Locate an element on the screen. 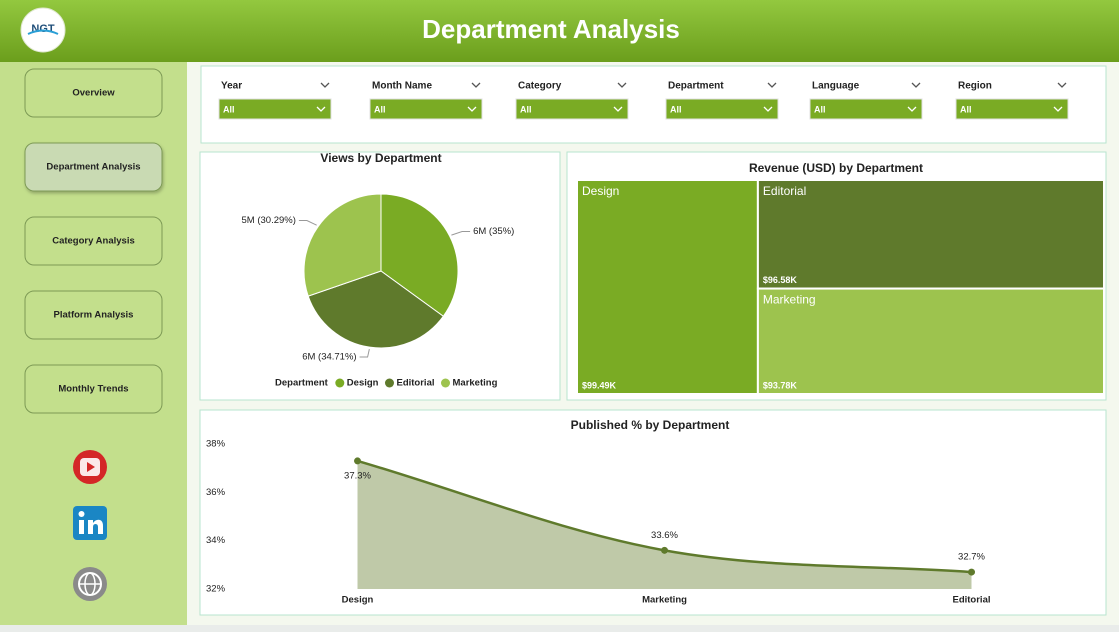 The height and width of the screenshot is (632, 1119). linkedin-i is located at coordinates (81, 527).